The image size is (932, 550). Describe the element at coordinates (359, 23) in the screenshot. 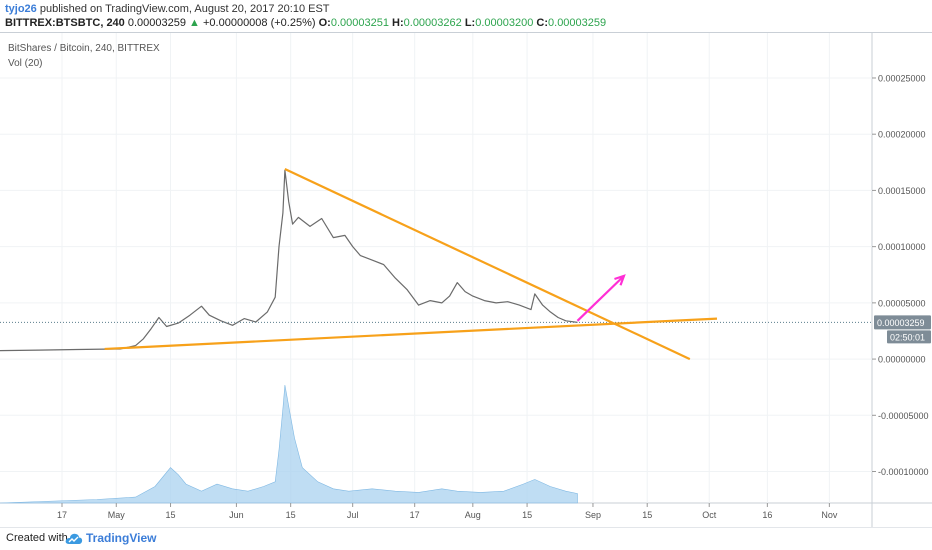

I see `open-value: 0.00003251` at that location.